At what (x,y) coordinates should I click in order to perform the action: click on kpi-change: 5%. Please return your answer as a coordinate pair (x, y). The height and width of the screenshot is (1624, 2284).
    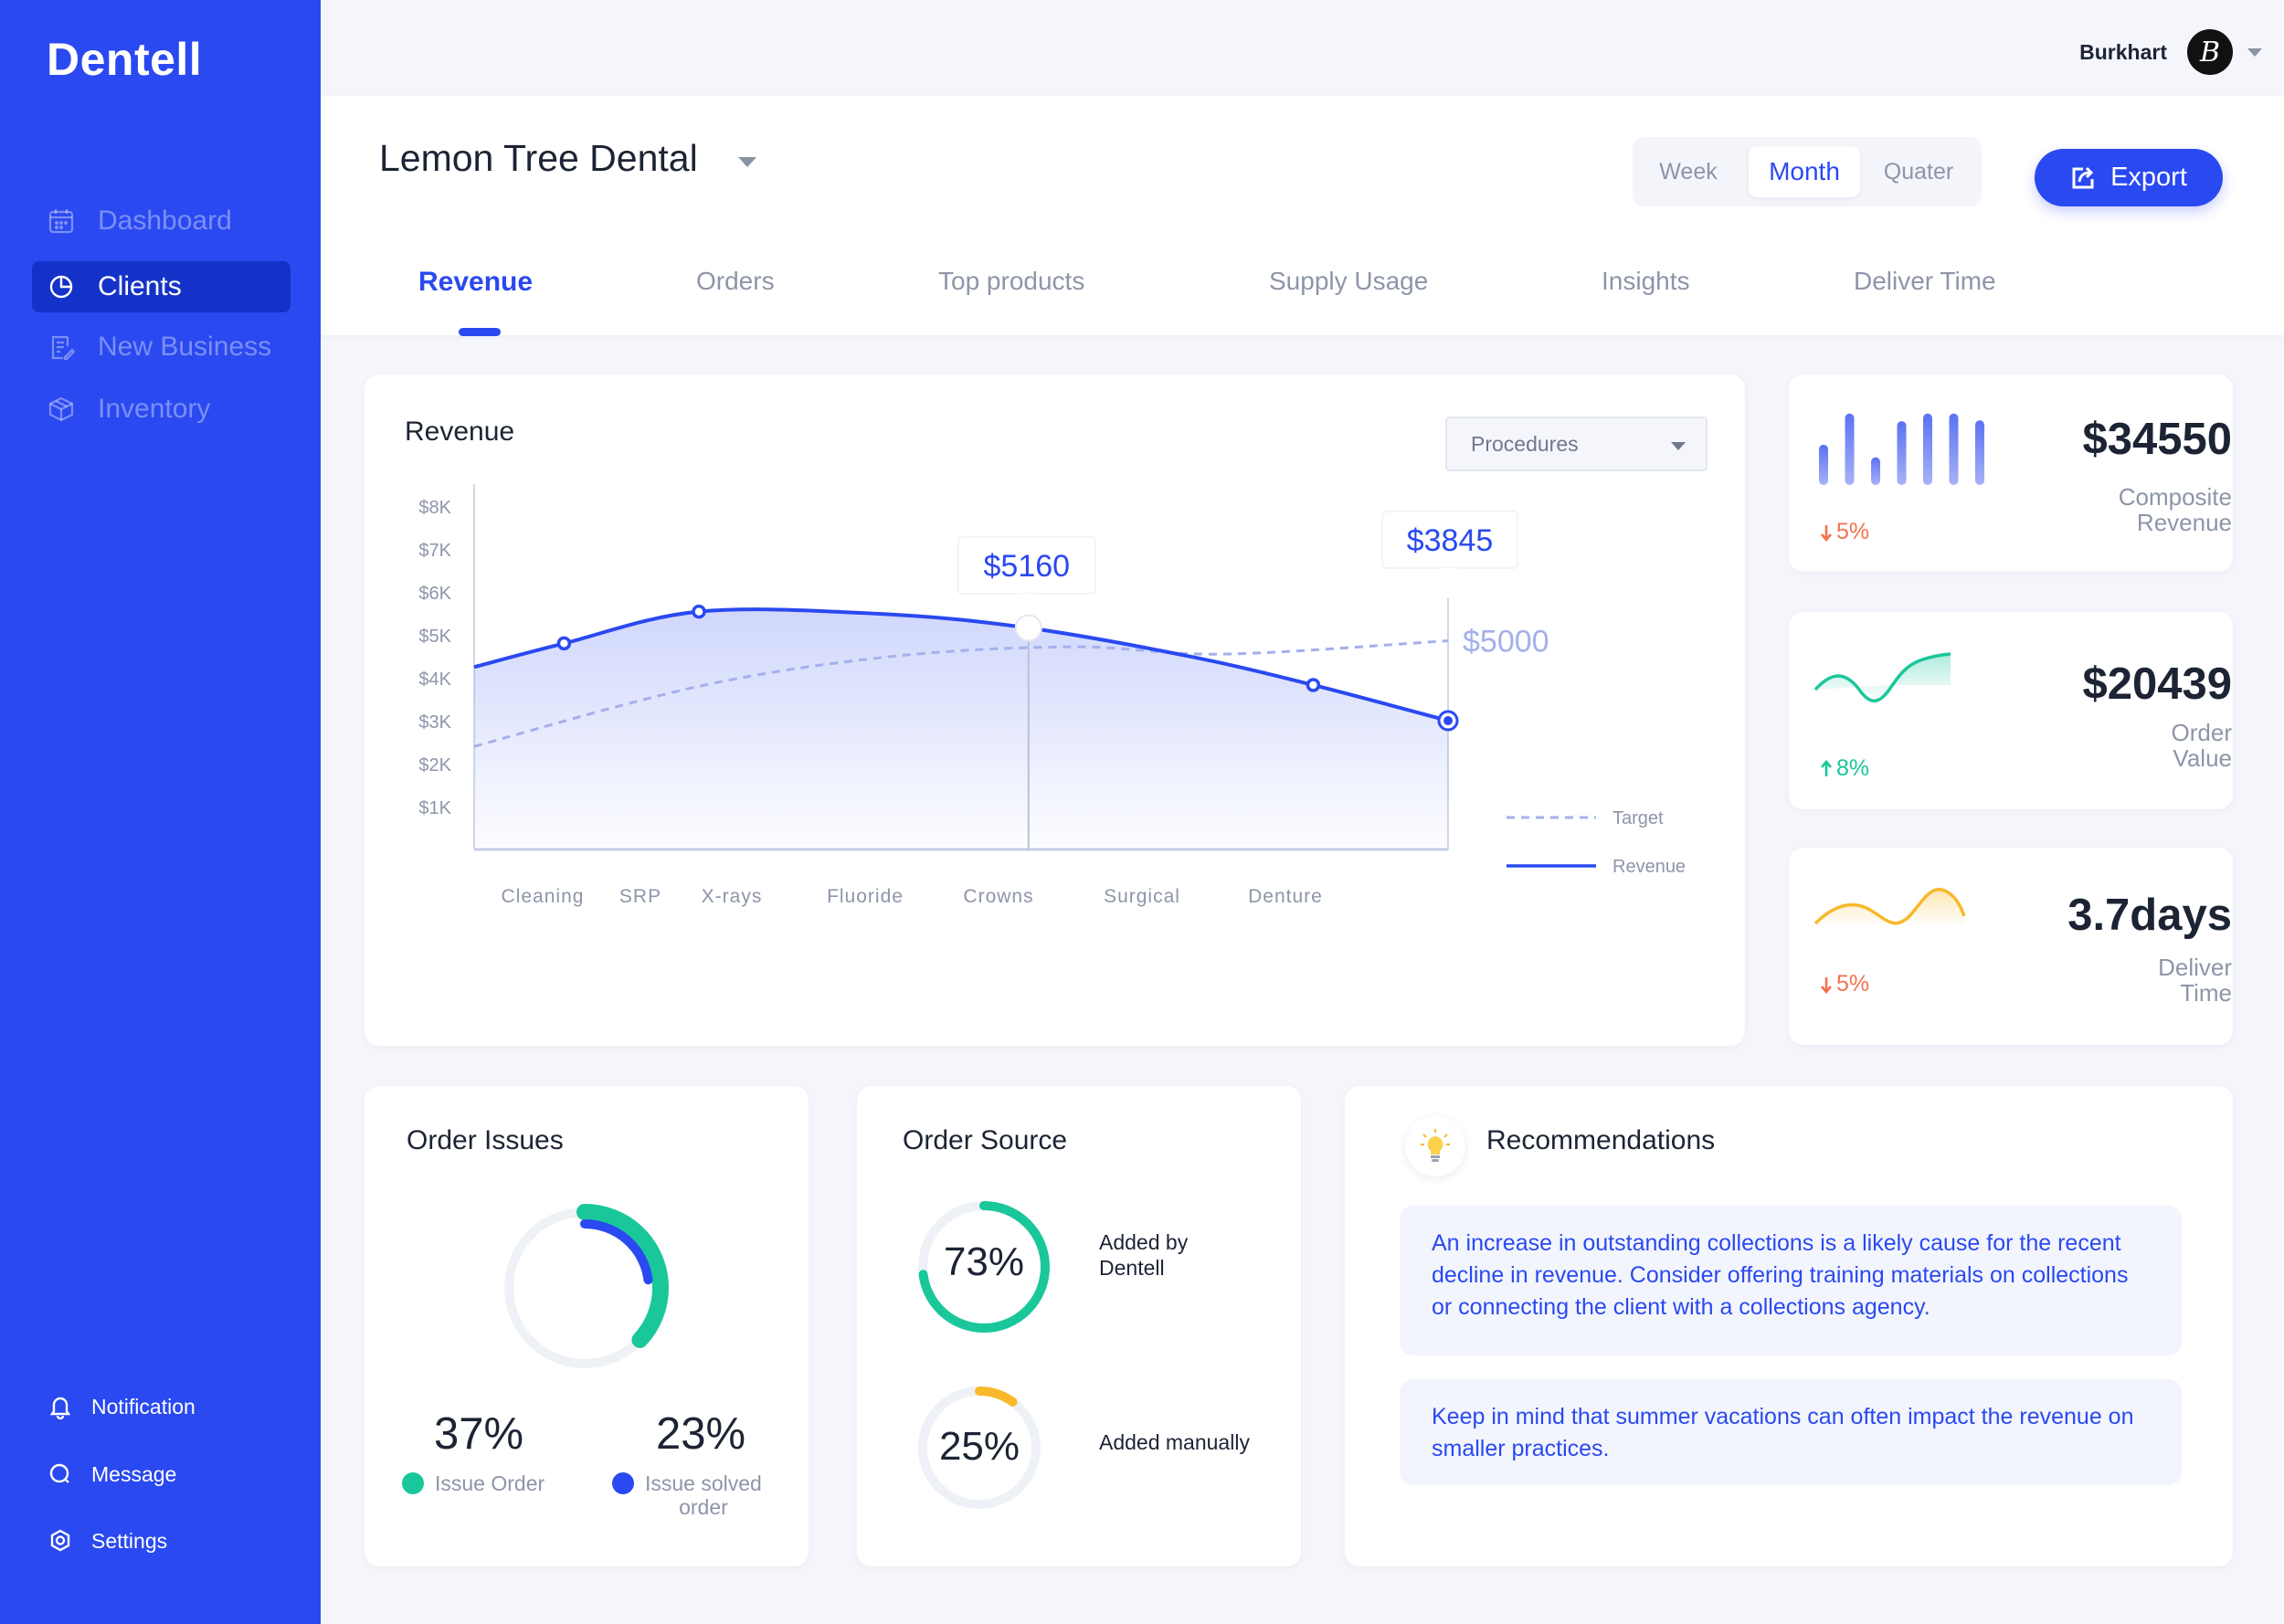
    Looking at the image, I should click on (1844, 532).